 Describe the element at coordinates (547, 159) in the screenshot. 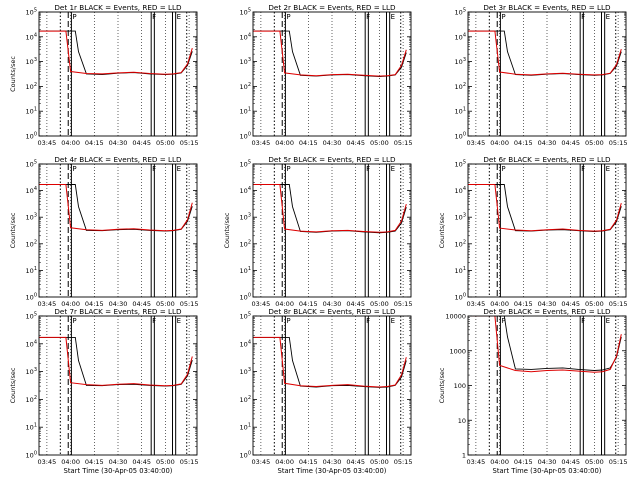

I see `panel-title: Det 6r BLACK = Events, RED = LLD` at that location.